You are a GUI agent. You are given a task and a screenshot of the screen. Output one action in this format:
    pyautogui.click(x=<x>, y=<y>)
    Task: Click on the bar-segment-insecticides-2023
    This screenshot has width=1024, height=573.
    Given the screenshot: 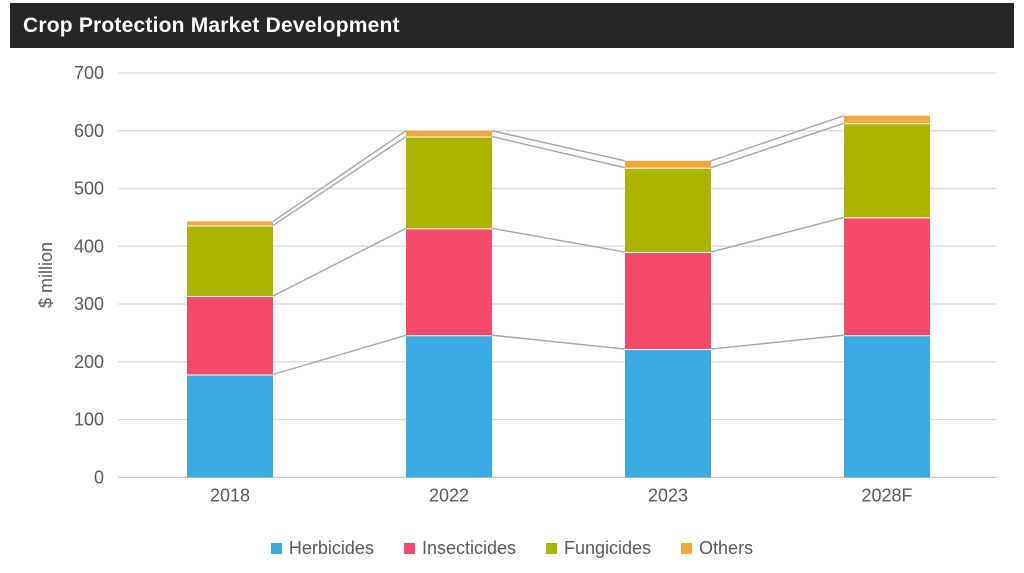 What is the action you would take?
    pyautogui.click(x=668, y=301)
    